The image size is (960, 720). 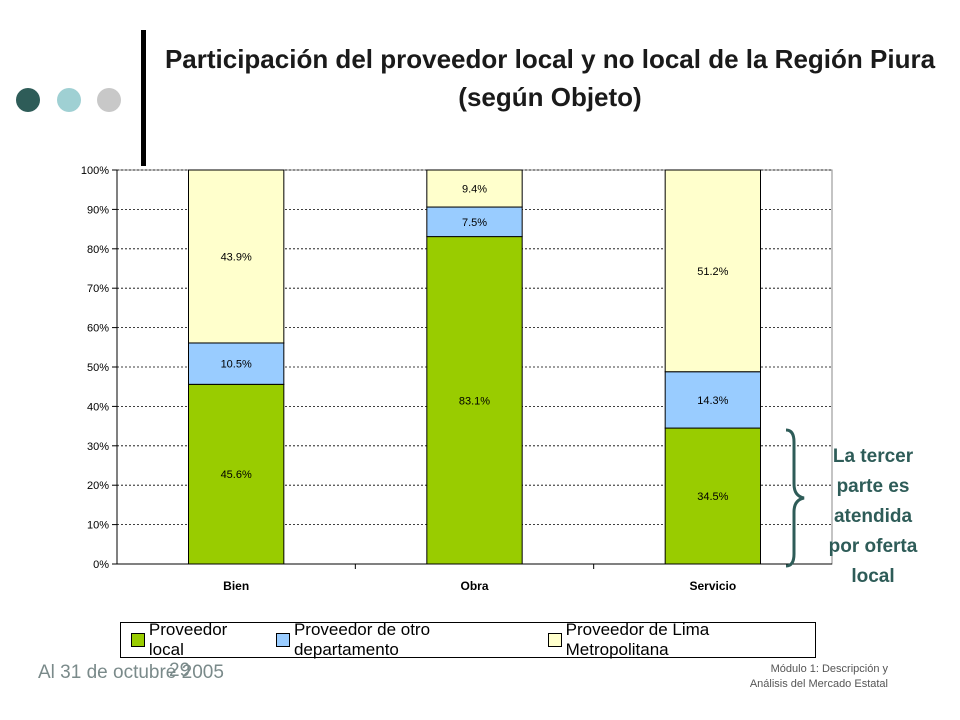 What do you see at coordinates (236, 586) in the screenshot?
I see `x-tick-label: Bien` at bounding box center [236, 586].